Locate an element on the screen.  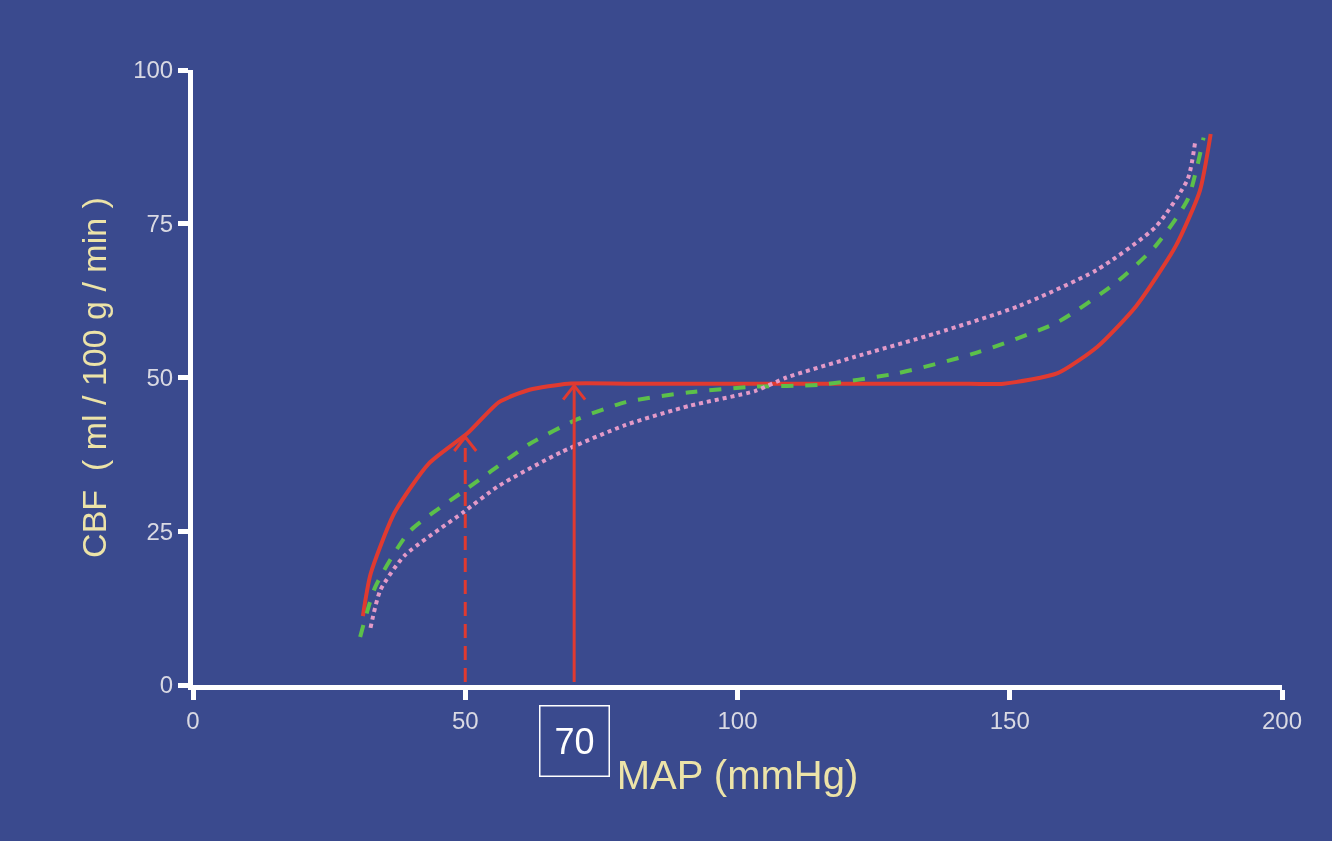
y-tick-label: 100 is located at coordinates (153, 70).